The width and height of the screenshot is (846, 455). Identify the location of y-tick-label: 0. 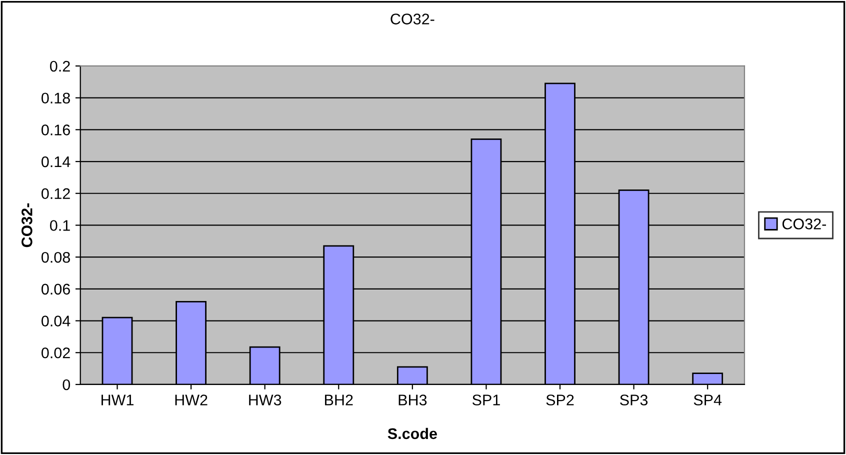
(66, 384).